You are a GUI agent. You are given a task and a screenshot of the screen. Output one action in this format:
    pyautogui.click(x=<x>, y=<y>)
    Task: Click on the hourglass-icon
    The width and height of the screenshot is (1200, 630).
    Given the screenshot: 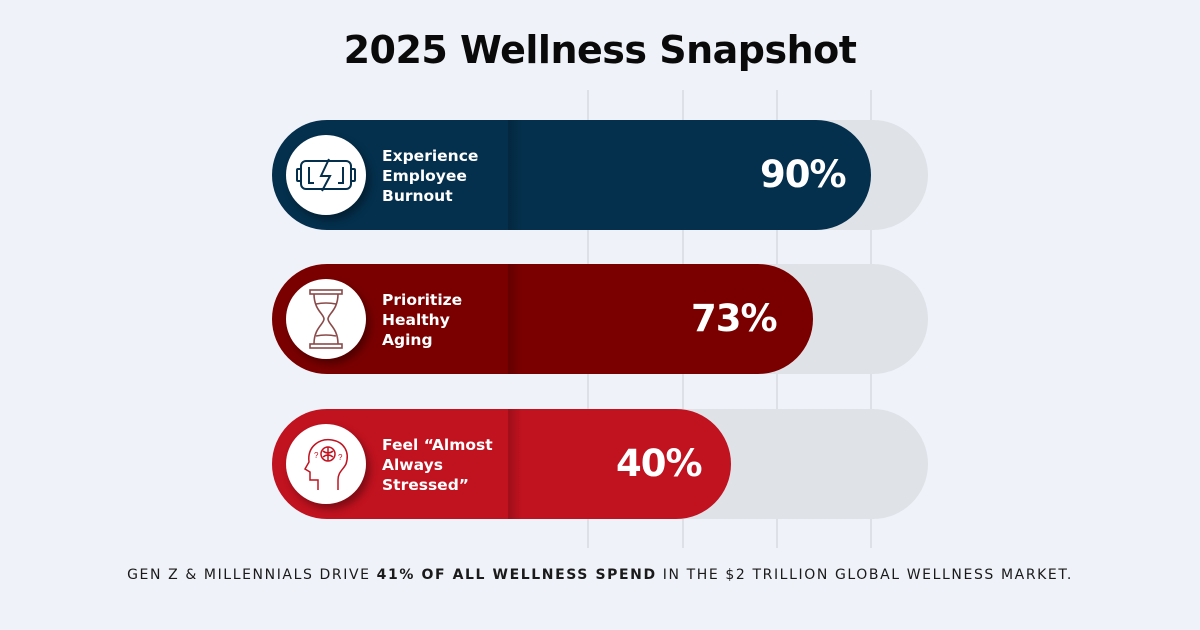 What is the action you would take?
    pyautogui.click(x=326, y=319)
    